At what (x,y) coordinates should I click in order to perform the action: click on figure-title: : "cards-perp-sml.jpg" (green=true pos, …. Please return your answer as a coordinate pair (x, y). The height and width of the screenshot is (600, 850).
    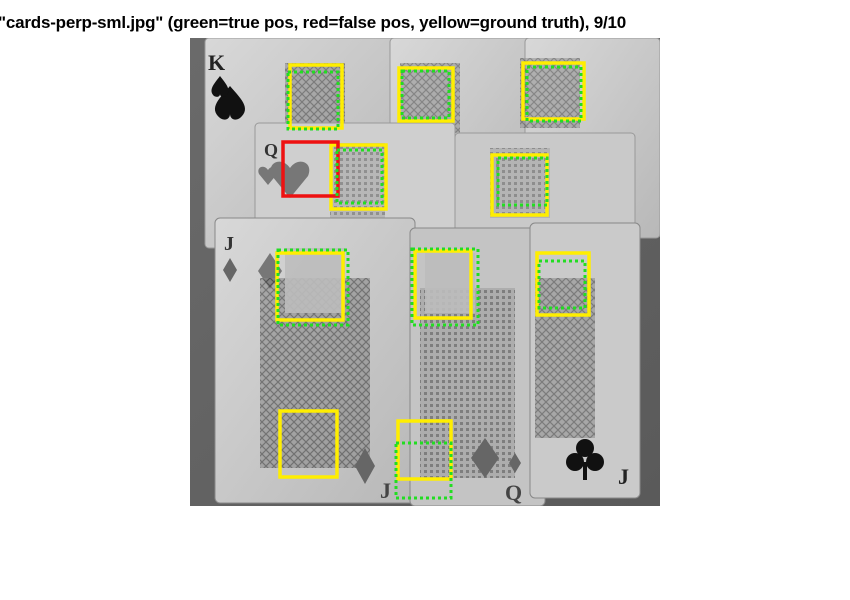
    Looking at the image, I should click on (313, 22).